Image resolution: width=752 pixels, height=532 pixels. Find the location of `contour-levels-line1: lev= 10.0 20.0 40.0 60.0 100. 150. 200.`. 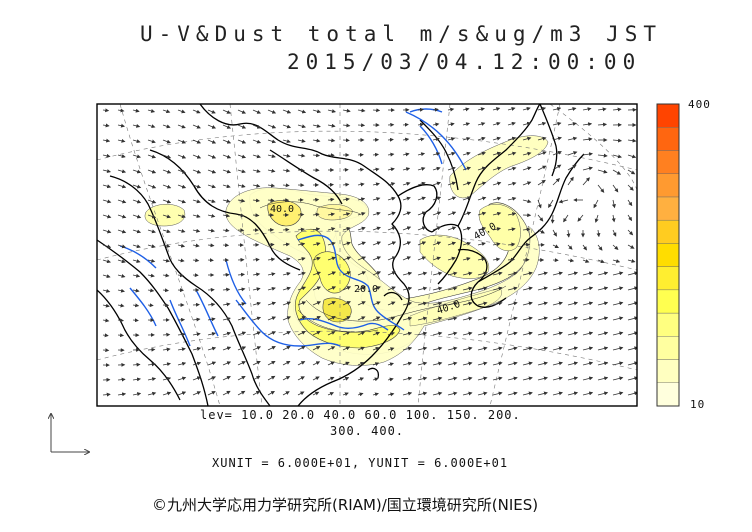

contour-levels-line1: lev= 10.0 20.0 40.0 60.0 100. 150. 200. is located at coordinates (360, 415).